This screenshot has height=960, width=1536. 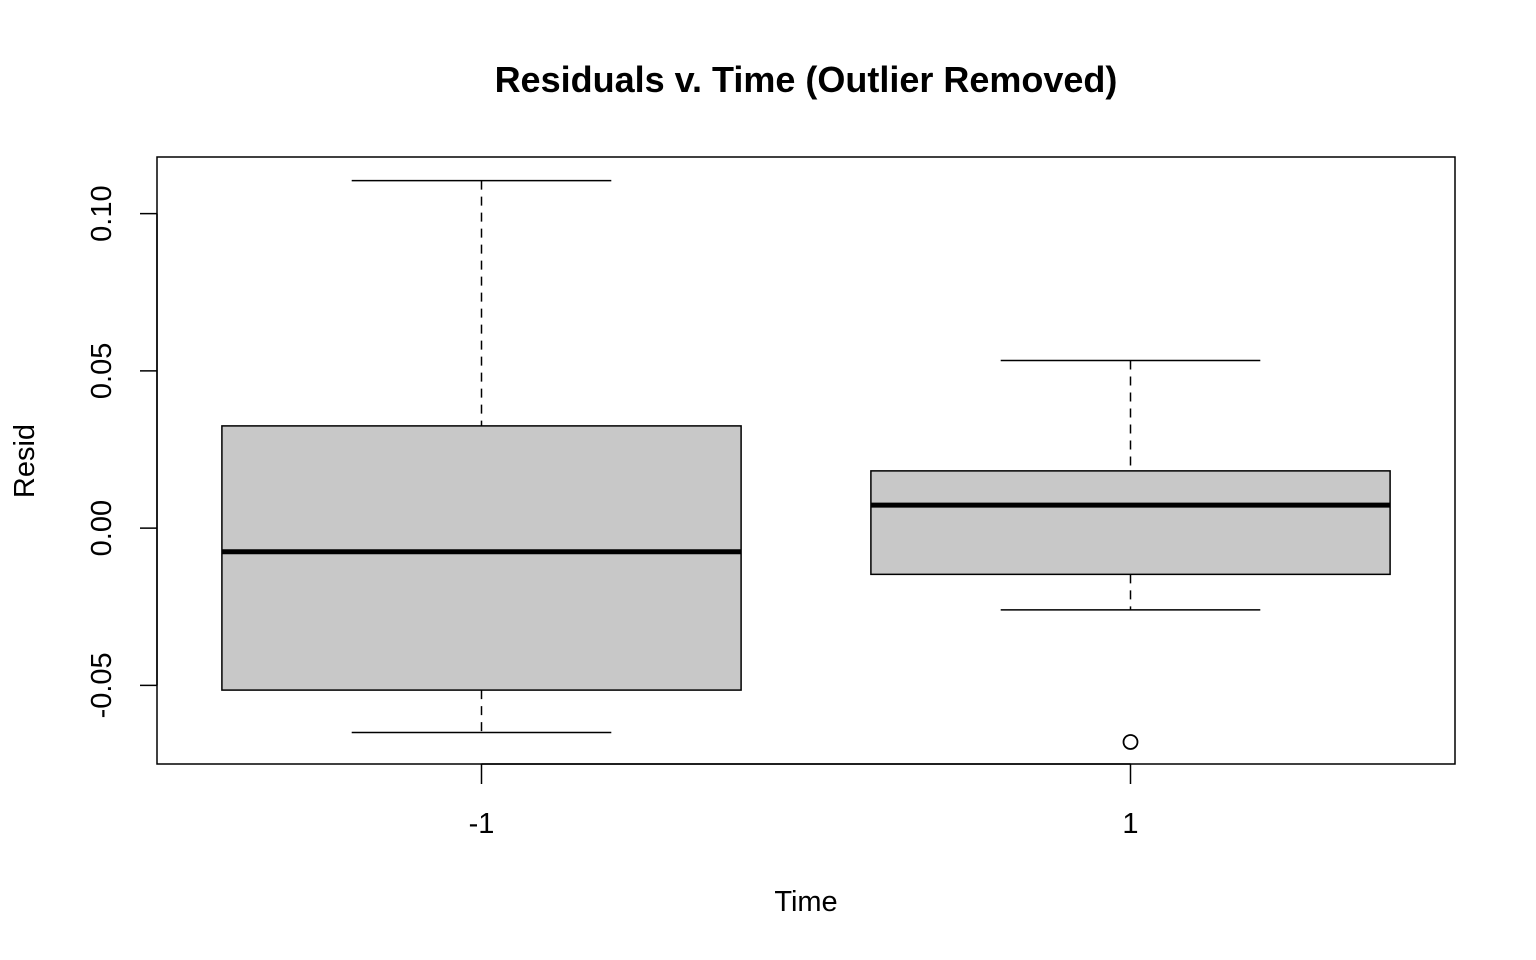 What do you see at coordinates (102, 371) in the screenshot?
I see `y-tick-label: 0.05` at bounding box center [102, 371].